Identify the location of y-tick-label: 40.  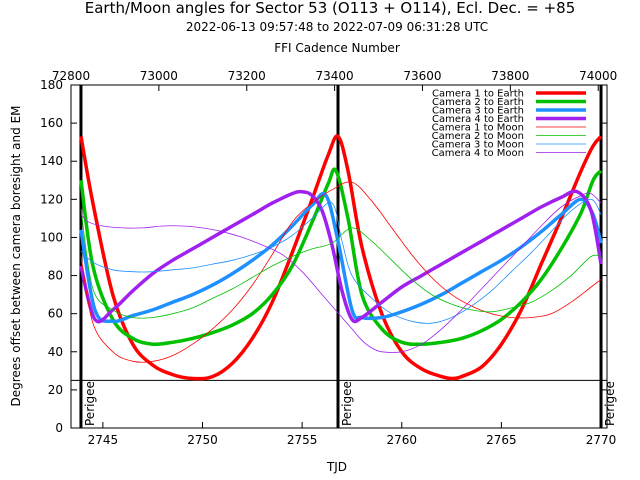
(55, 352).